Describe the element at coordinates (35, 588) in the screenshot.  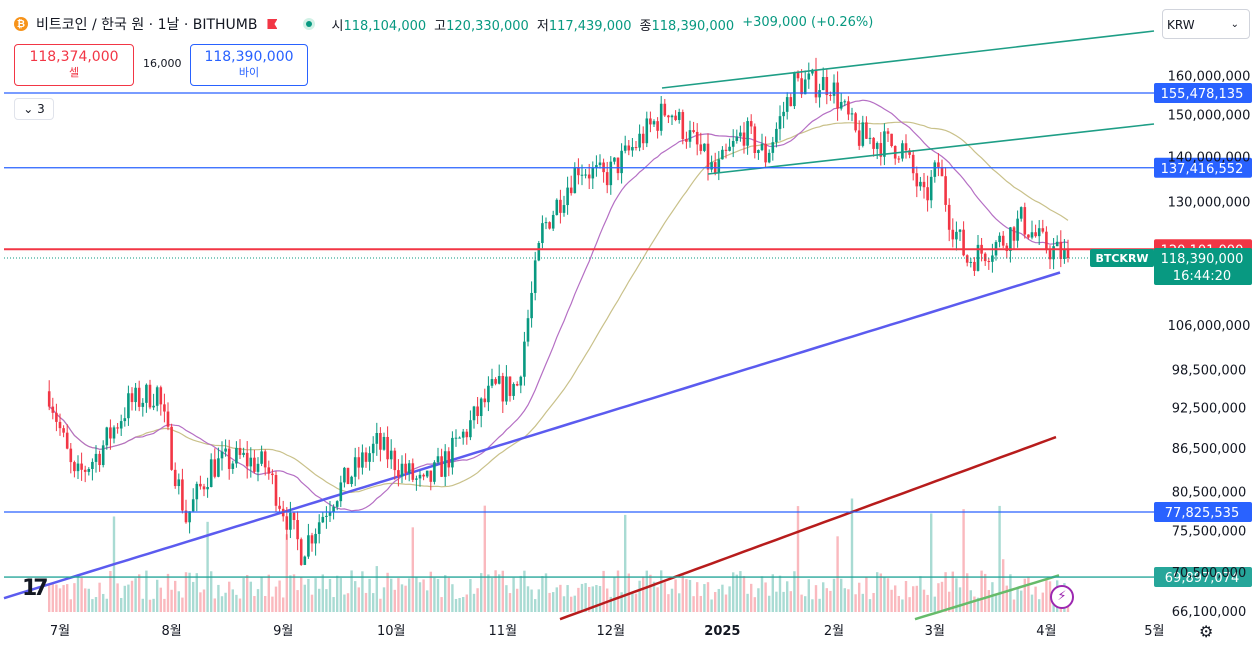
I see `tradingview-logo-icon: 17` at that location.